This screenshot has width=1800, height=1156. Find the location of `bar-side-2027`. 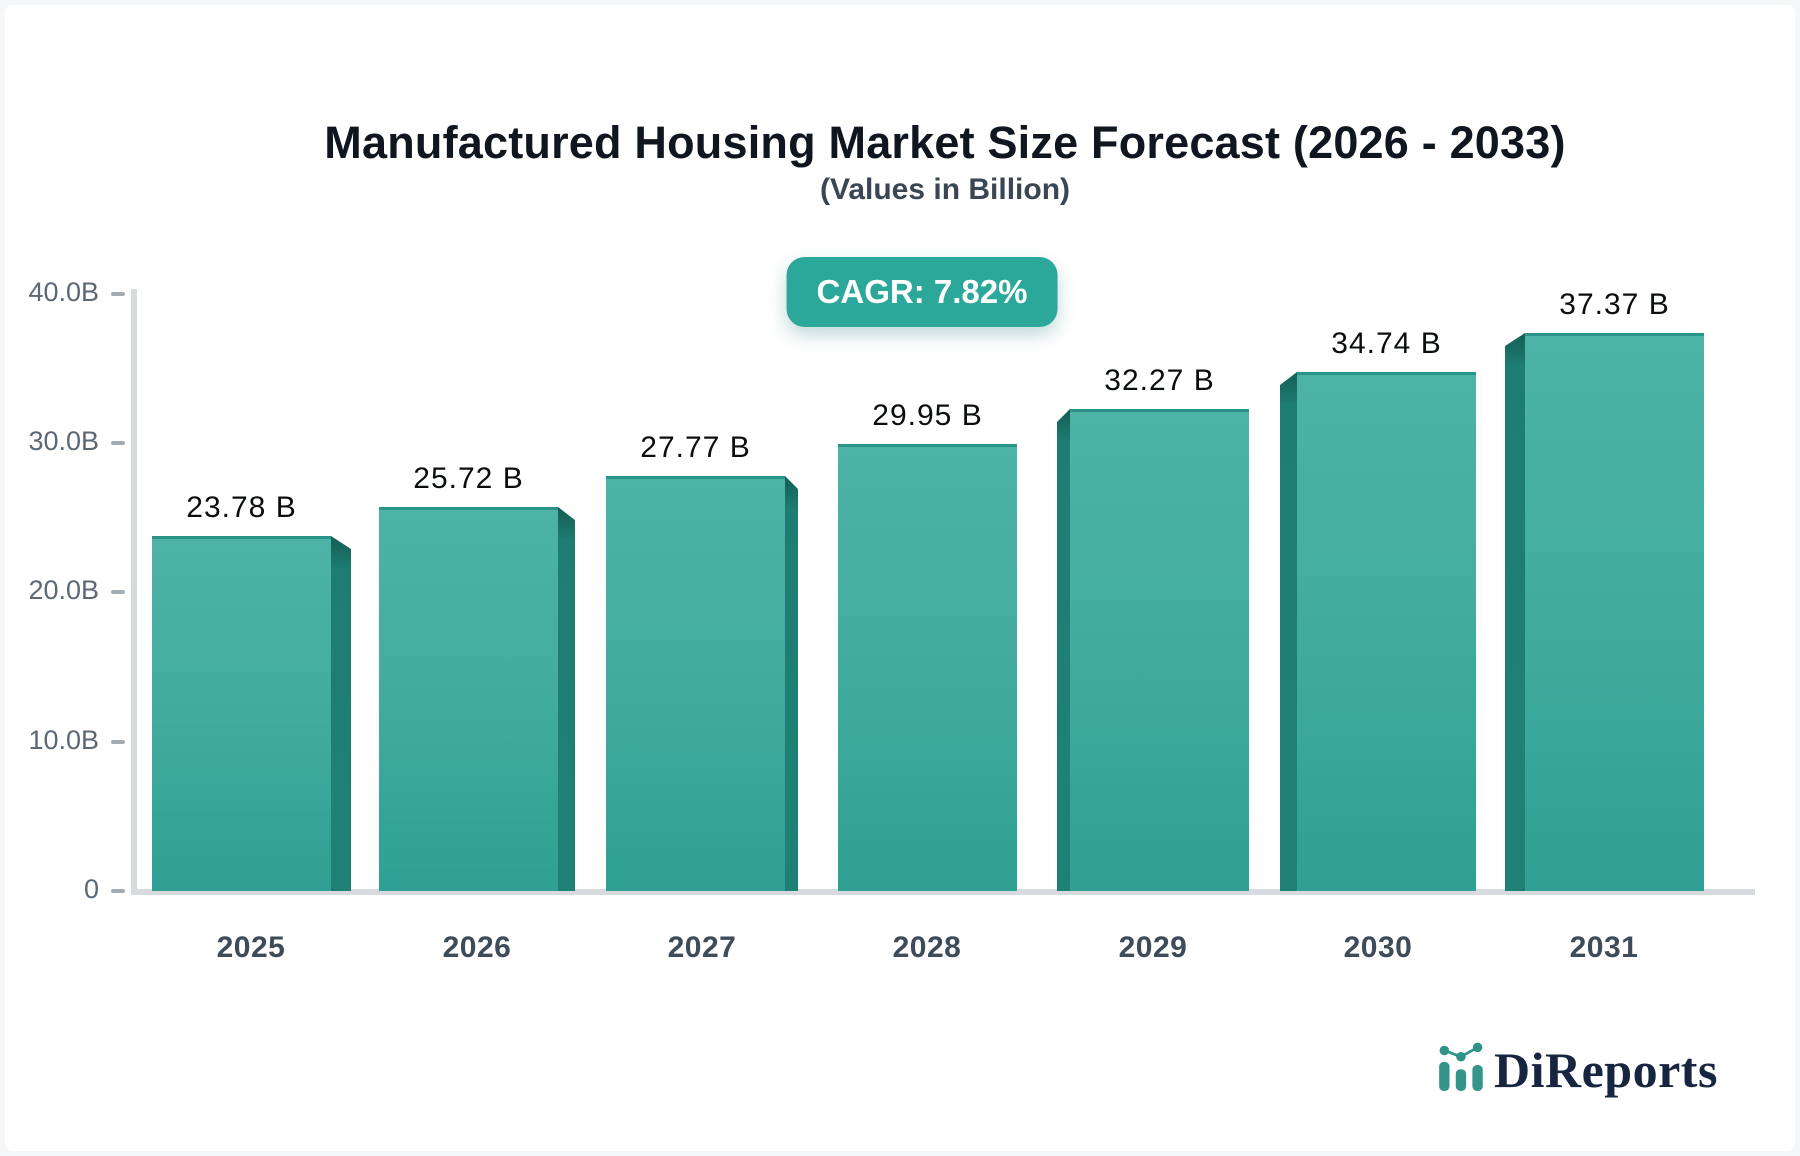

bar-side-2027 is located at coordinates (791, 683).